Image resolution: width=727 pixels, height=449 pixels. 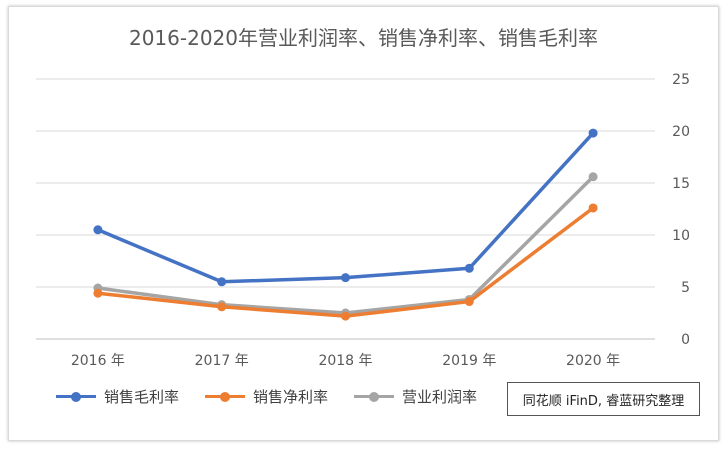 I want to click on legend-label: 销售净利率, so click(x=291, y=397).